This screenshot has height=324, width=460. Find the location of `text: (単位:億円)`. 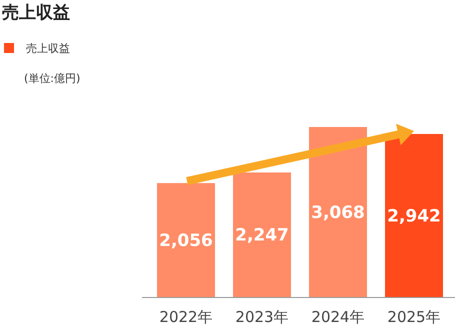

text: (単位:億円) is located at coordinates (52, 78).